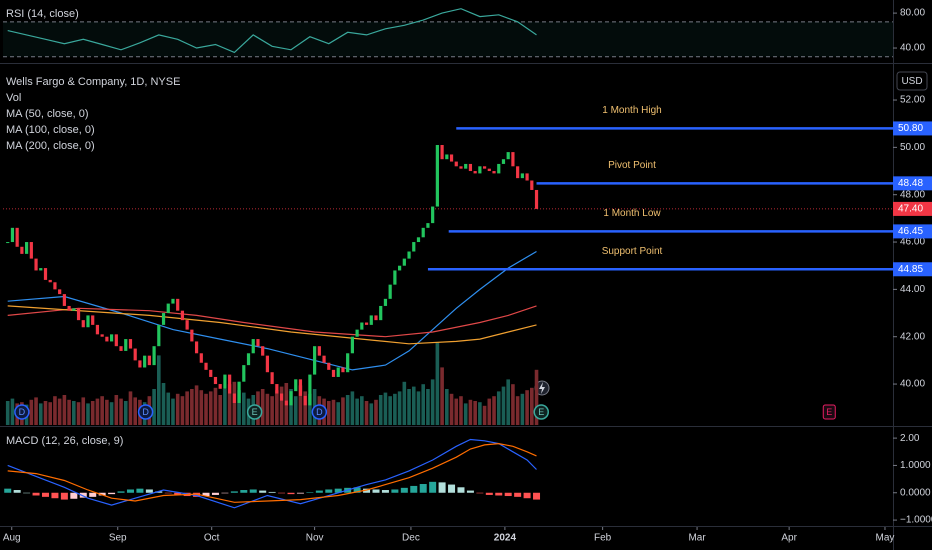  I want to click on legend-vol: Vol, so click(13, 98).